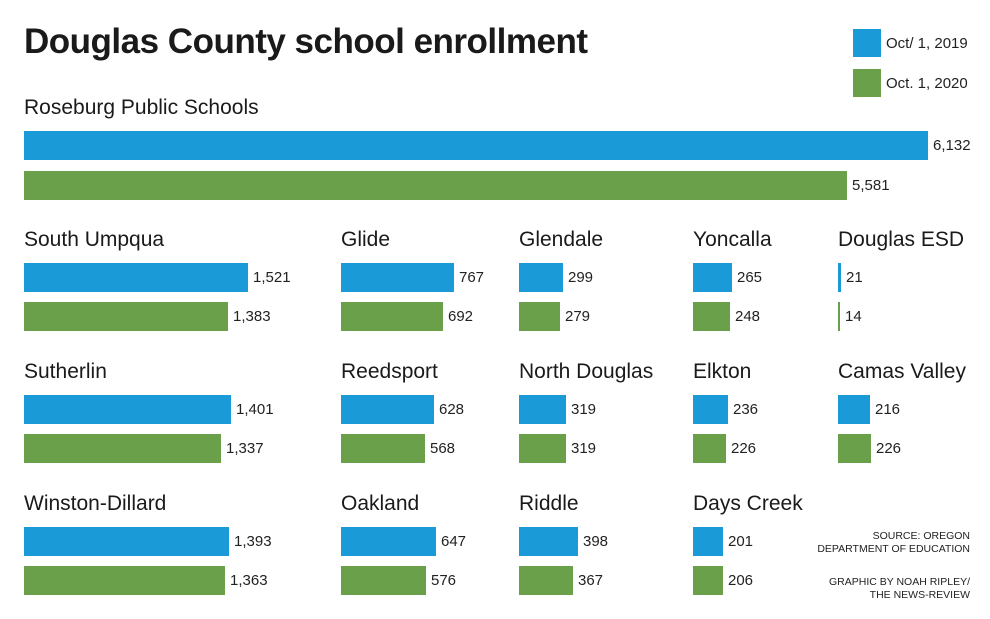 This screenshot has height=619, width=990. I want to click on bar-riddle-2019, so click(548, 541).